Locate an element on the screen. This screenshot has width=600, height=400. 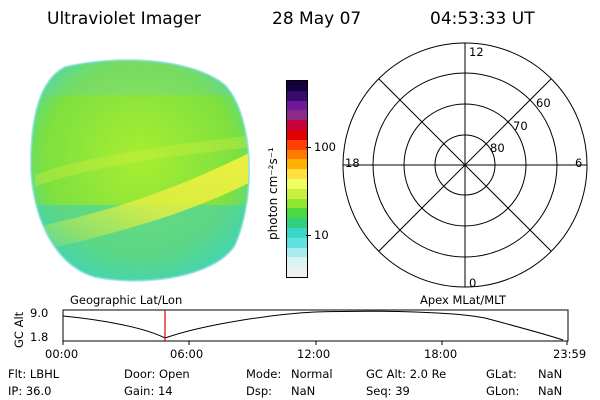
mode-label: Mode: is located at coordinates (264, 374).